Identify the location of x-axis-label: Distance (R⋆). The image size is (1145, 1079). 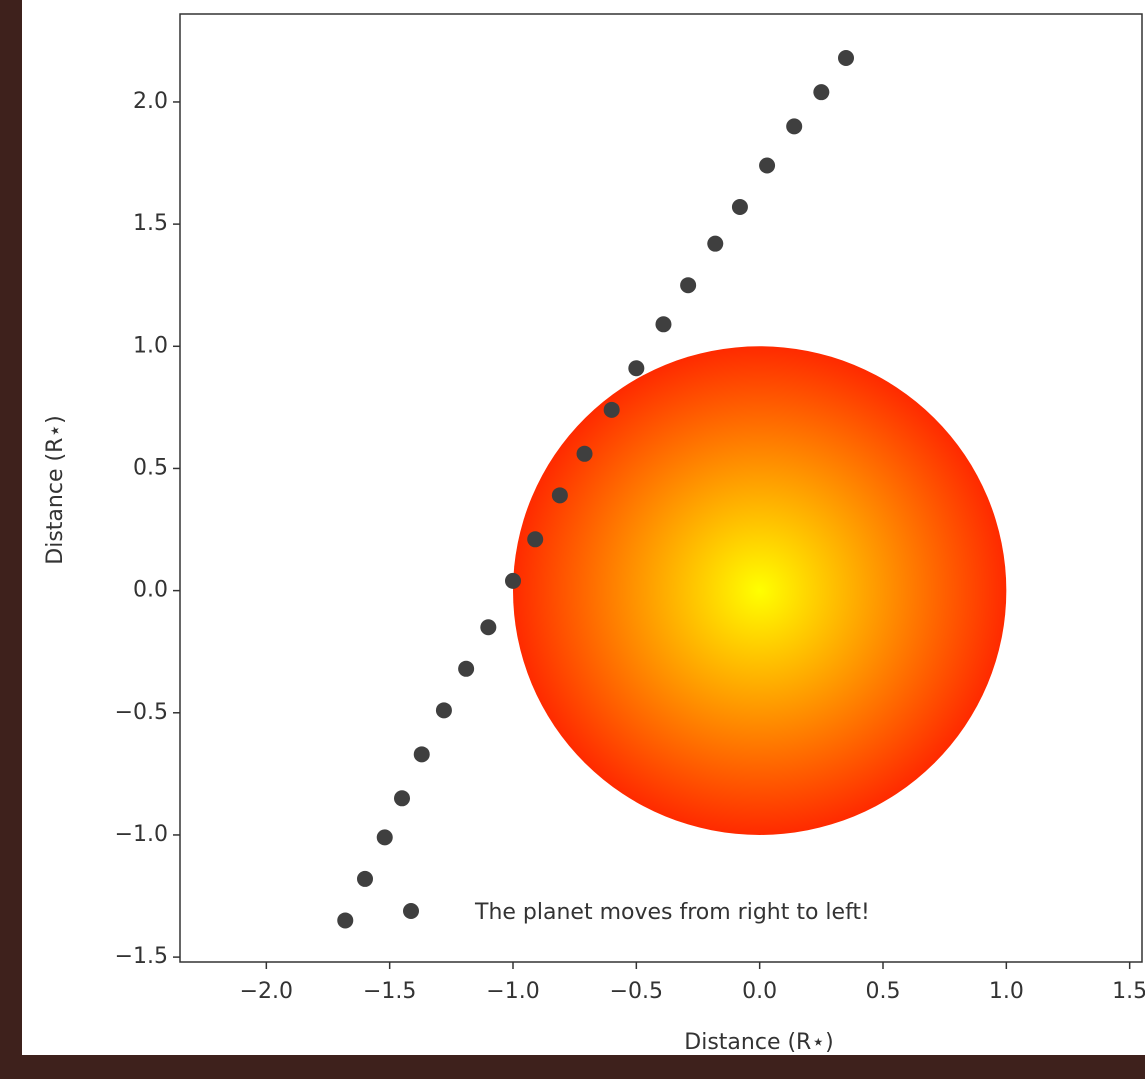
(758, 1042).